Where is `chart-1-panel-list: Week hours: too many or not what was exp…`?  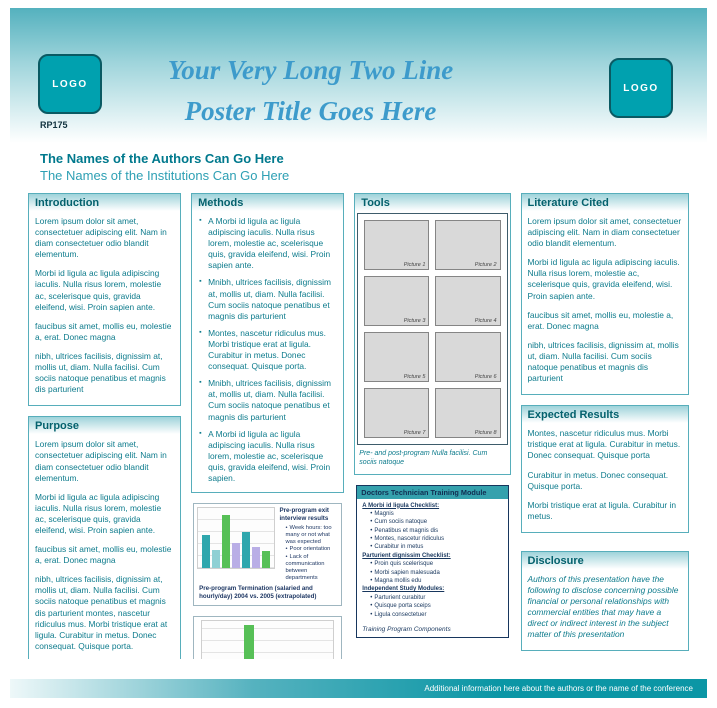 chart-1-panel-list: Week hours: too many or not what was exp… is located at coordinates (308, 554).